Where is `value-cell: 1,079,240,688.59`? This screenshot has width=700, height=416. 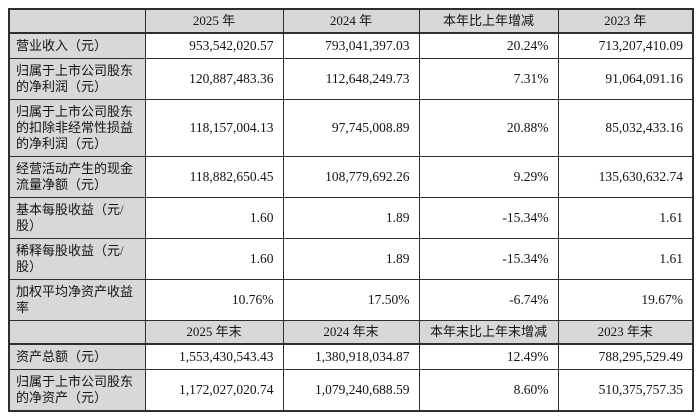
value-cell: 1,079,240,688.59 is located at coordinates (351, 390).